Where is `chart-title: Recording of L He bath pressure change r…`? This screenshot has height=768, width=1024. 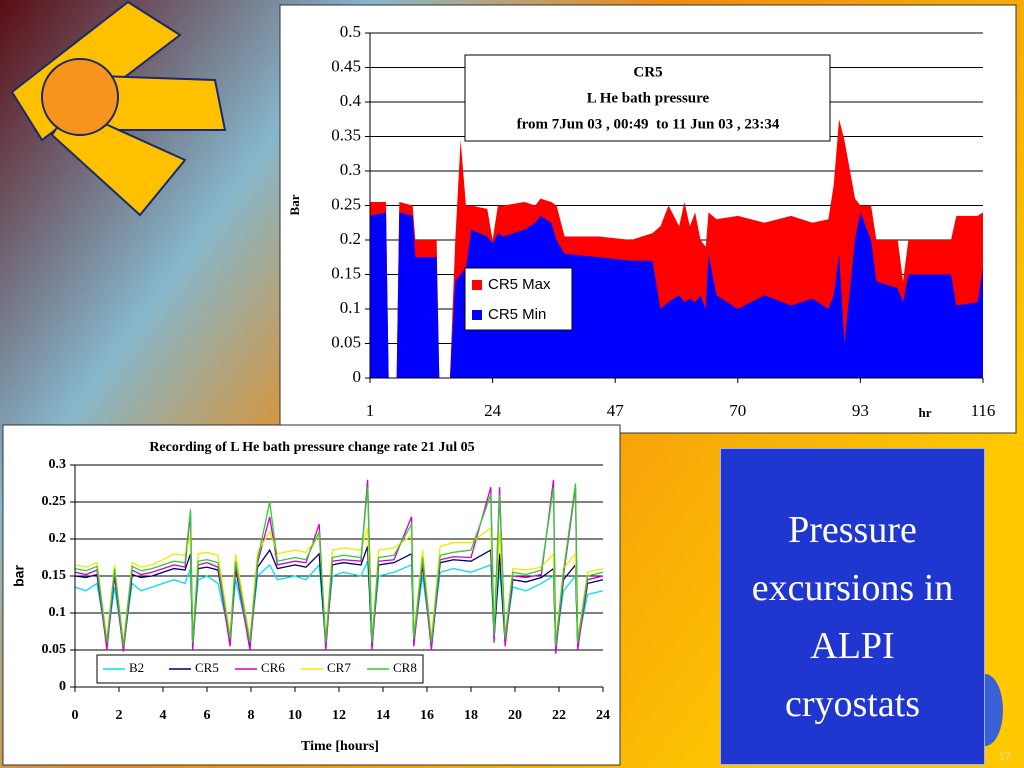 chart-title: Recording of L He bath pressure change r… is located at coordinates (311, 447).